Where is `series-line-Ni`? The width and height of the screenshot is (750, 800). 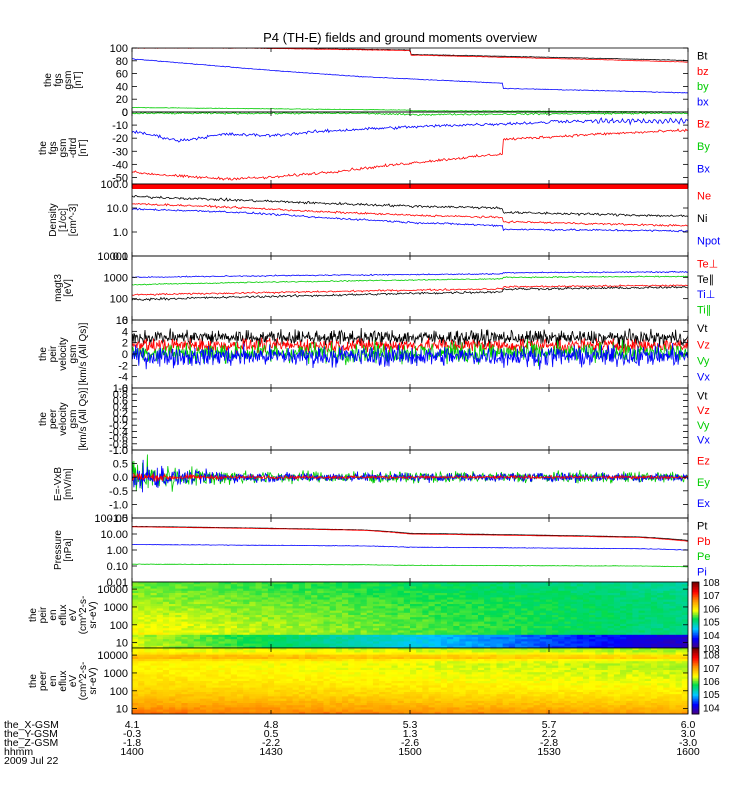
series-line-Ni is located at coordinates (410, 206).